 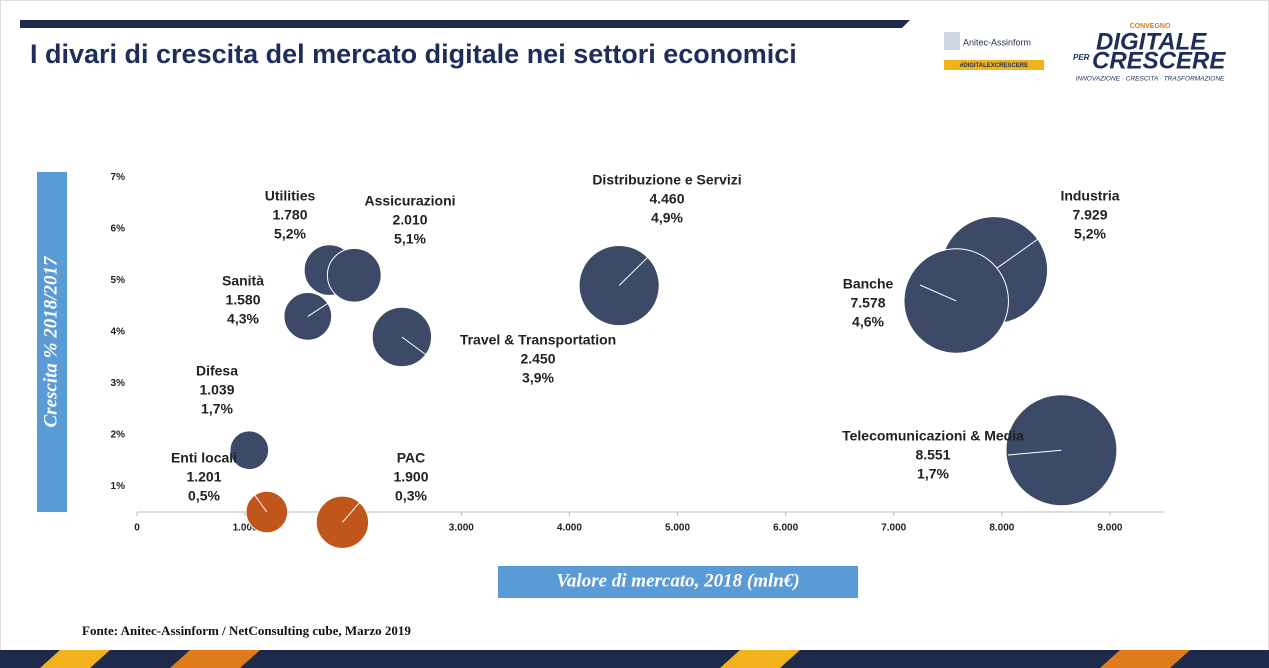 I want to click on y-tick-label: 1%, so click(x=118, y=486).